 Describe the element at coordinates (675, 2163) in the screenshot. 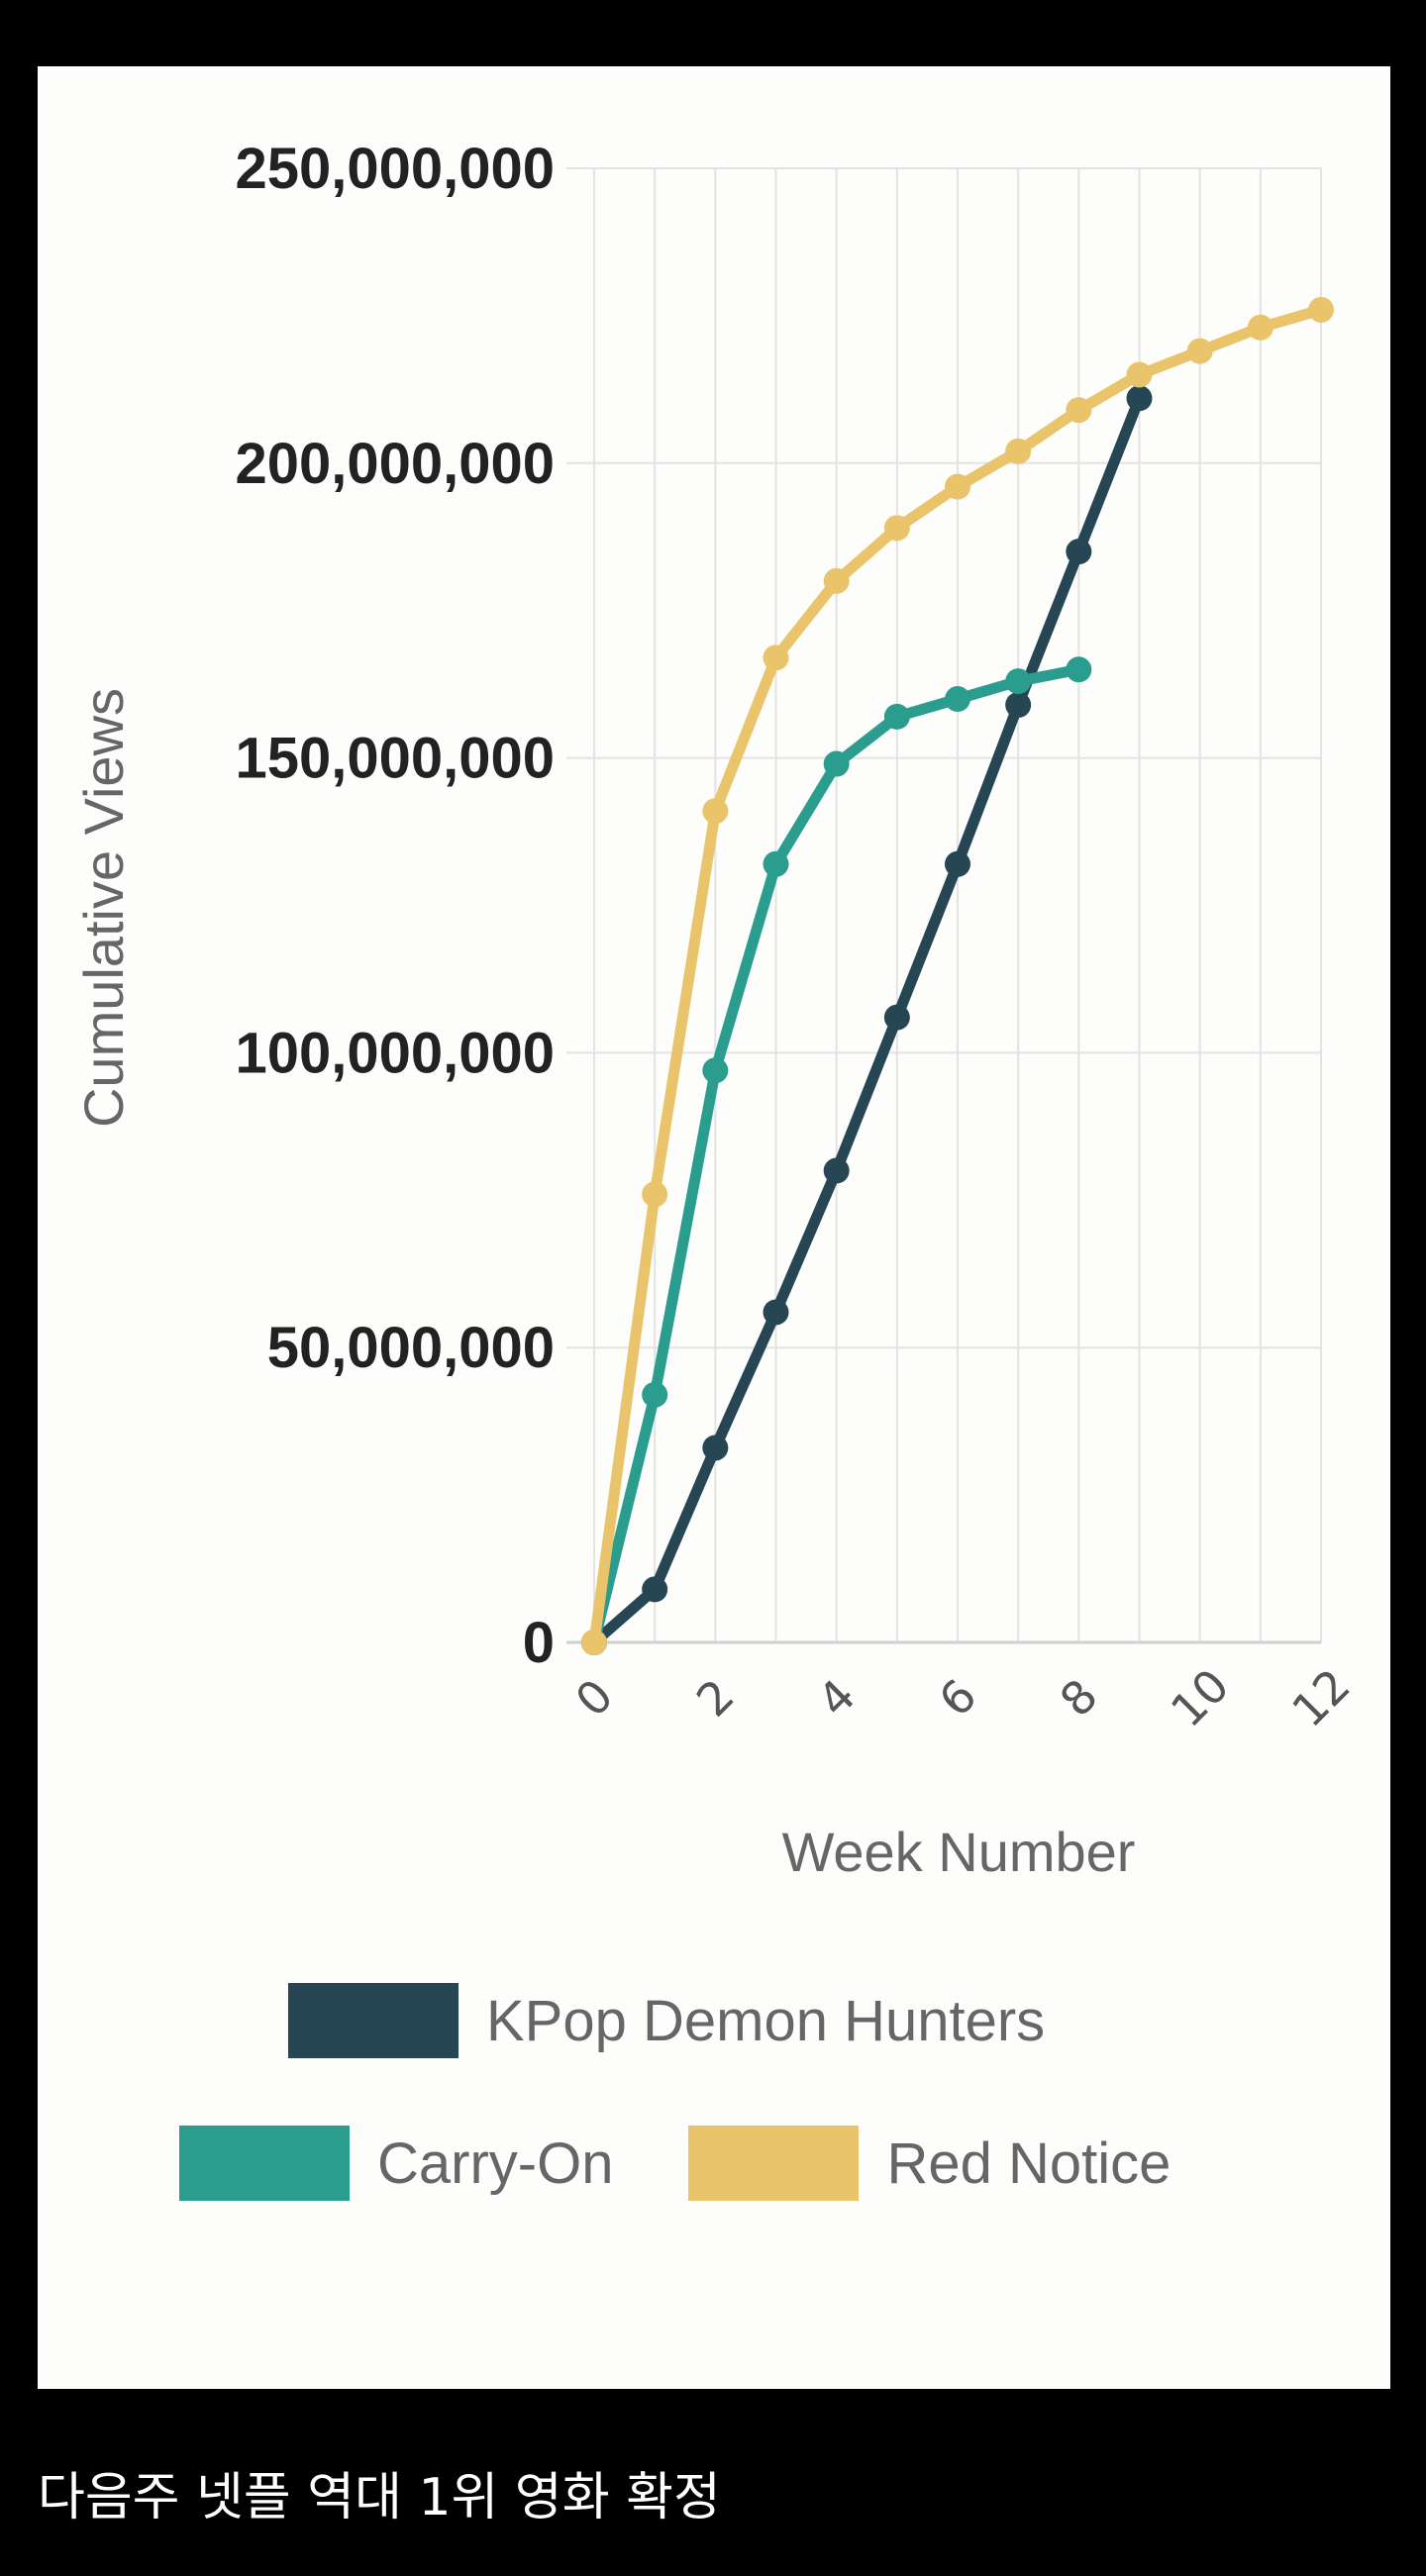

I see `legend-row: Carry-On Red Notice` at that location.